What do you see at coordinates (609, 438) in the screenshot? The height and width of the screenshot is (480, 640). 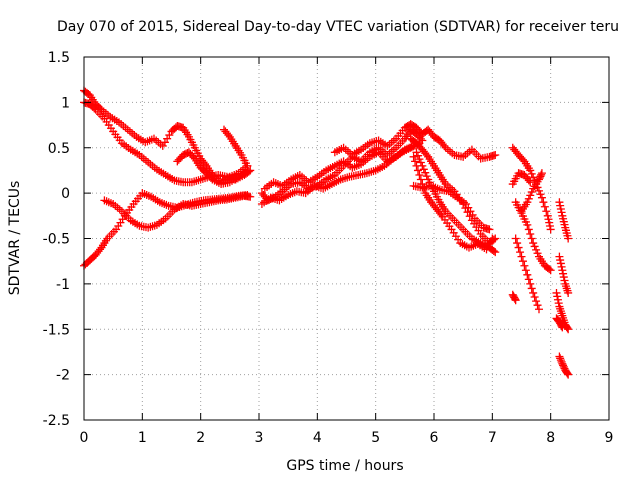 I see `x-tick-label: 9` at bounding box center [609, 438].